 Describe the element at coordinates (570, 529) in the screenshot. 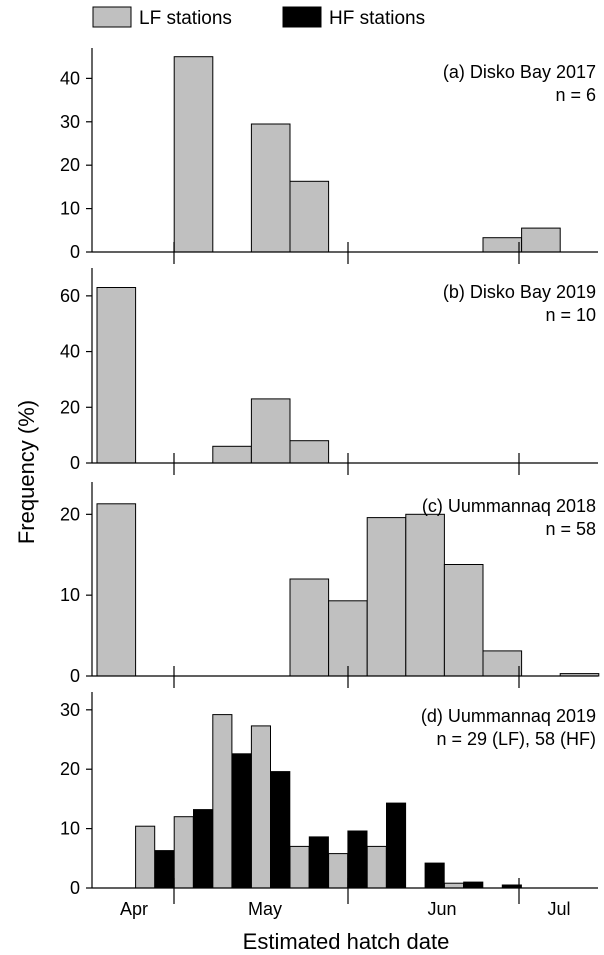

I see `panel-subtitle: n = 58` at that location.